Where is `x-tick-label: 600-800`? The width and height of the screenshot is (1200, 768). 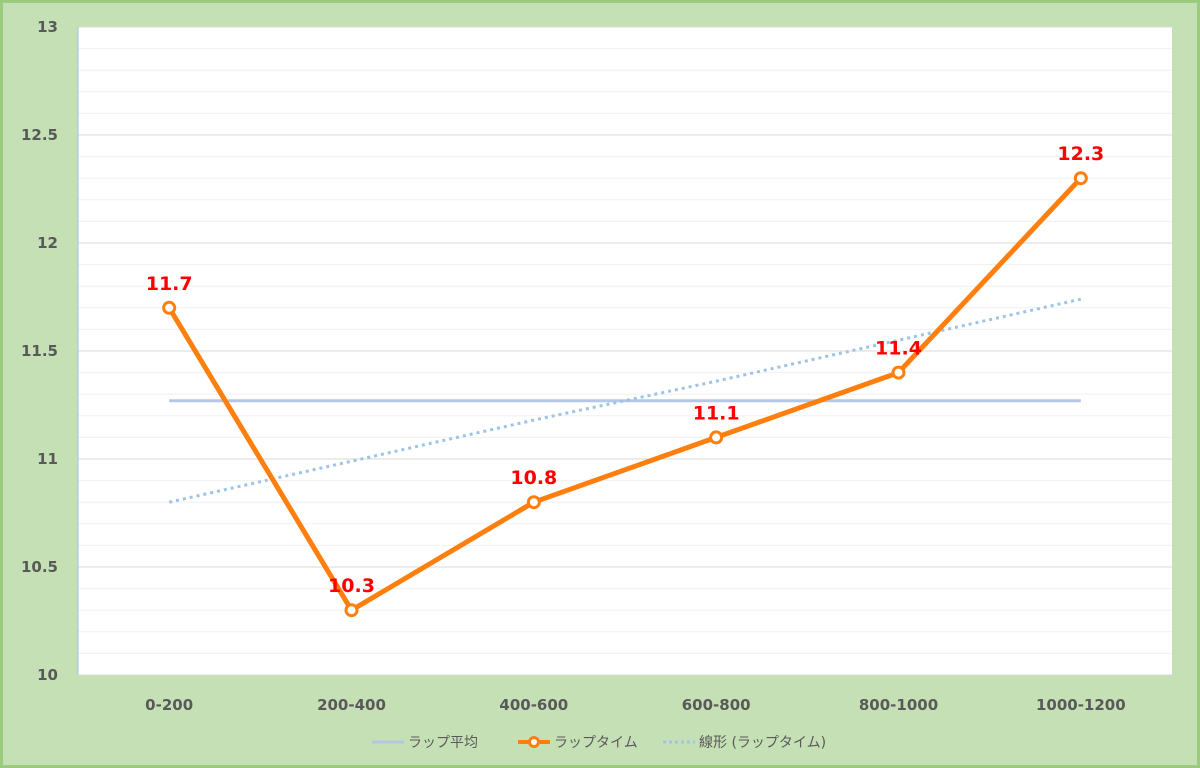
x-tick-label: 600-800 is located at coordinates (716, 705).